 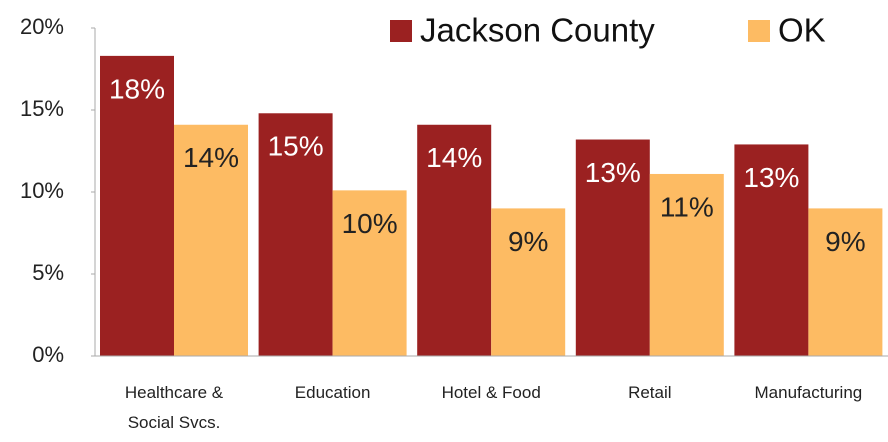 What do you see at coordinates (537, 30) in the screenshot?
I see `legend-label: Jackson County` at bounding box center [537, 30].